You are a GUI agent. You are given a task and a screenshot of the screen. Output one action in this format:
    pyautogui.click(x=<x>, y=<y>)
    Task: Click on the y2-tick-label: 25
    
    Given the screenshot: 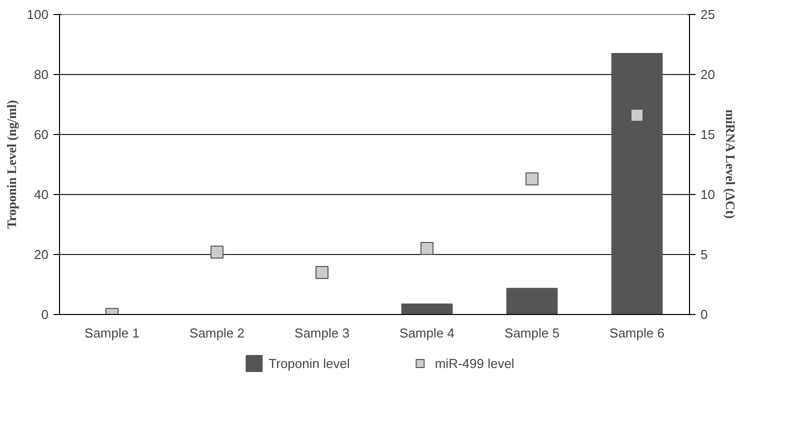 What is the action you would take?
    pyautogui.click(x=707, y=14)
    